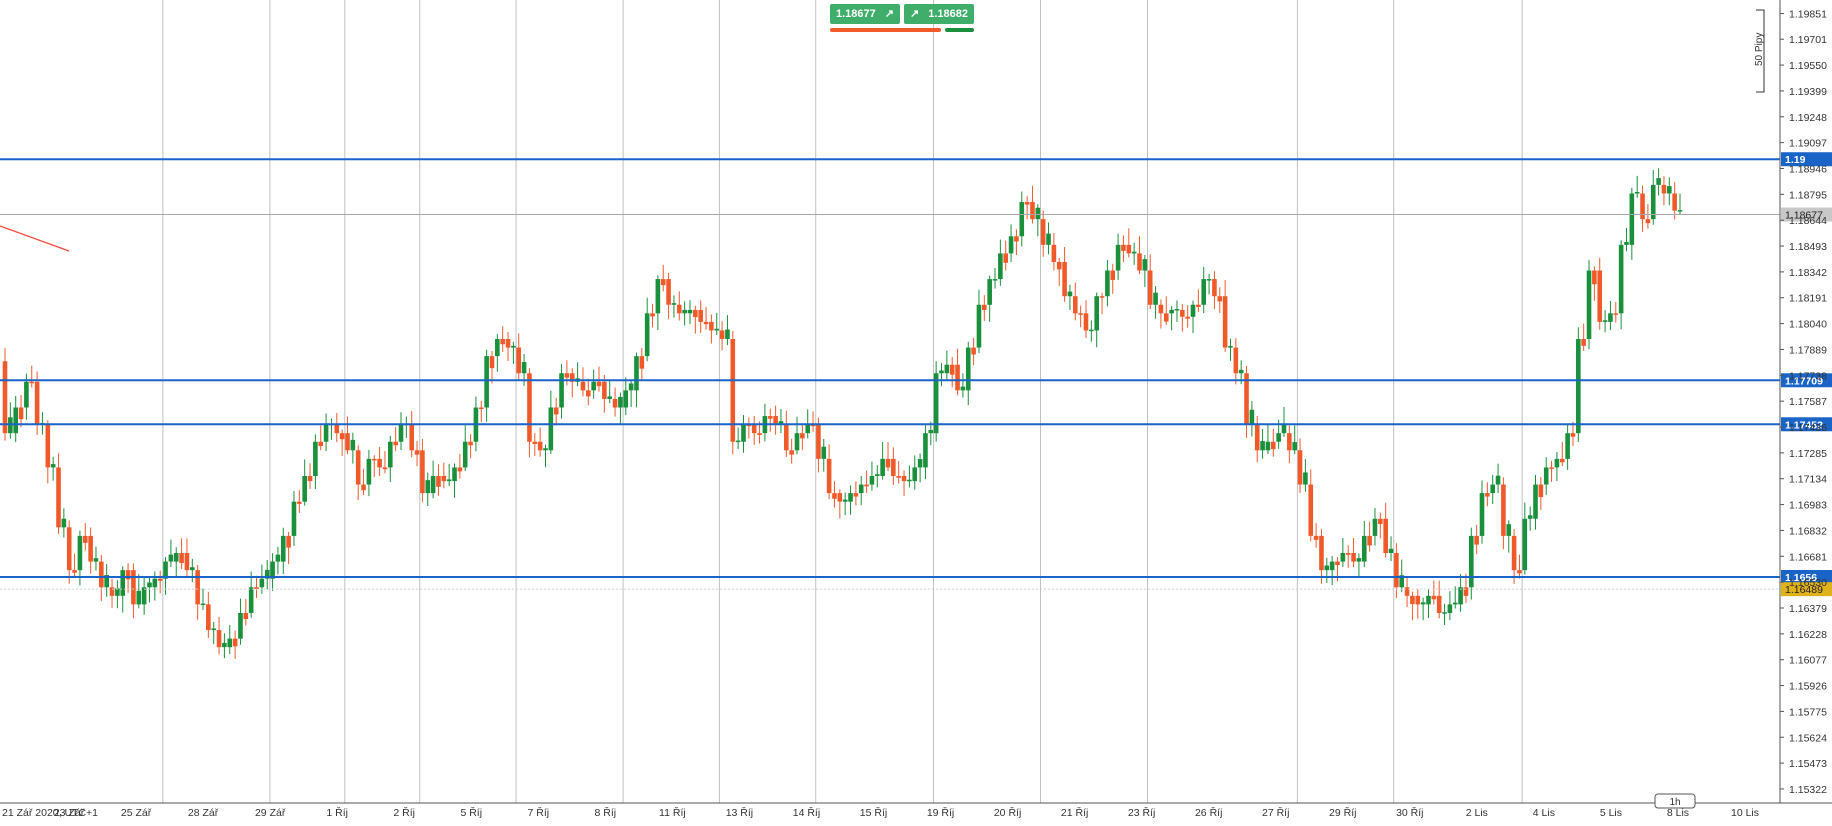 The image size is (1832, 826). I want to click on sell-quote-button: 1.18677 ↗, so click(865, 14).